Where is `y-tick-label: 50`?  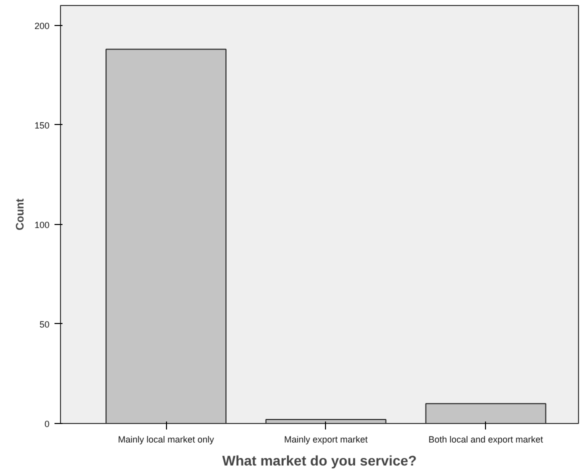
y-tick-label: 50 is located at coordinates (44, 324).